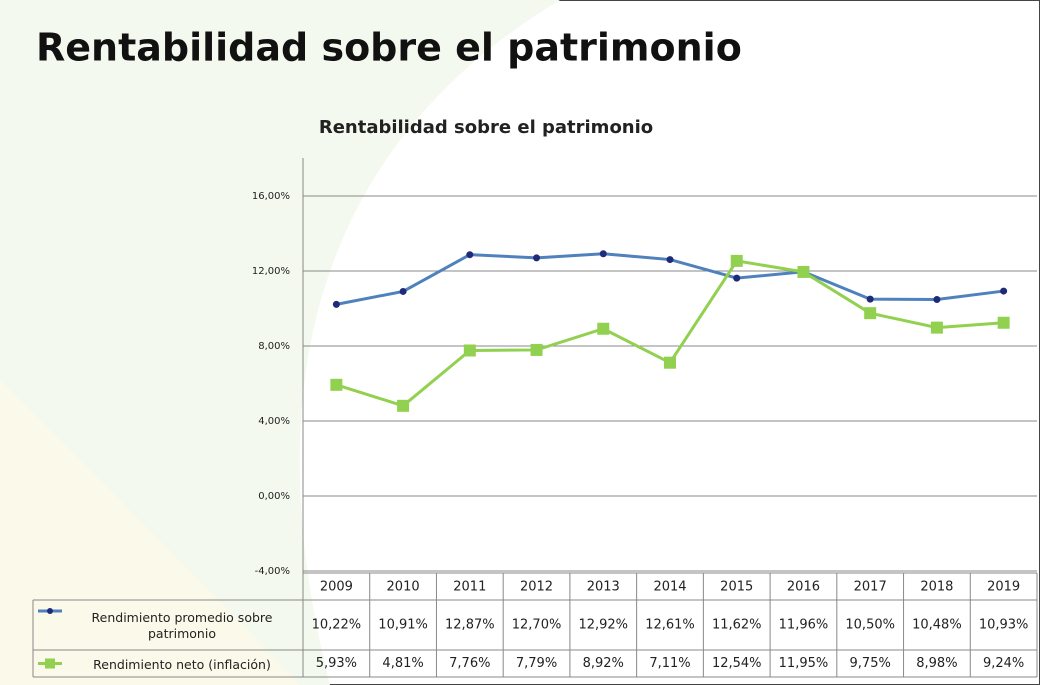 This screenshot has height=685, width=1040. What do you see at coordinates (536, 663) in the screenshot?
I see `data-label: 7,79%` at bounding box center [536, 663].